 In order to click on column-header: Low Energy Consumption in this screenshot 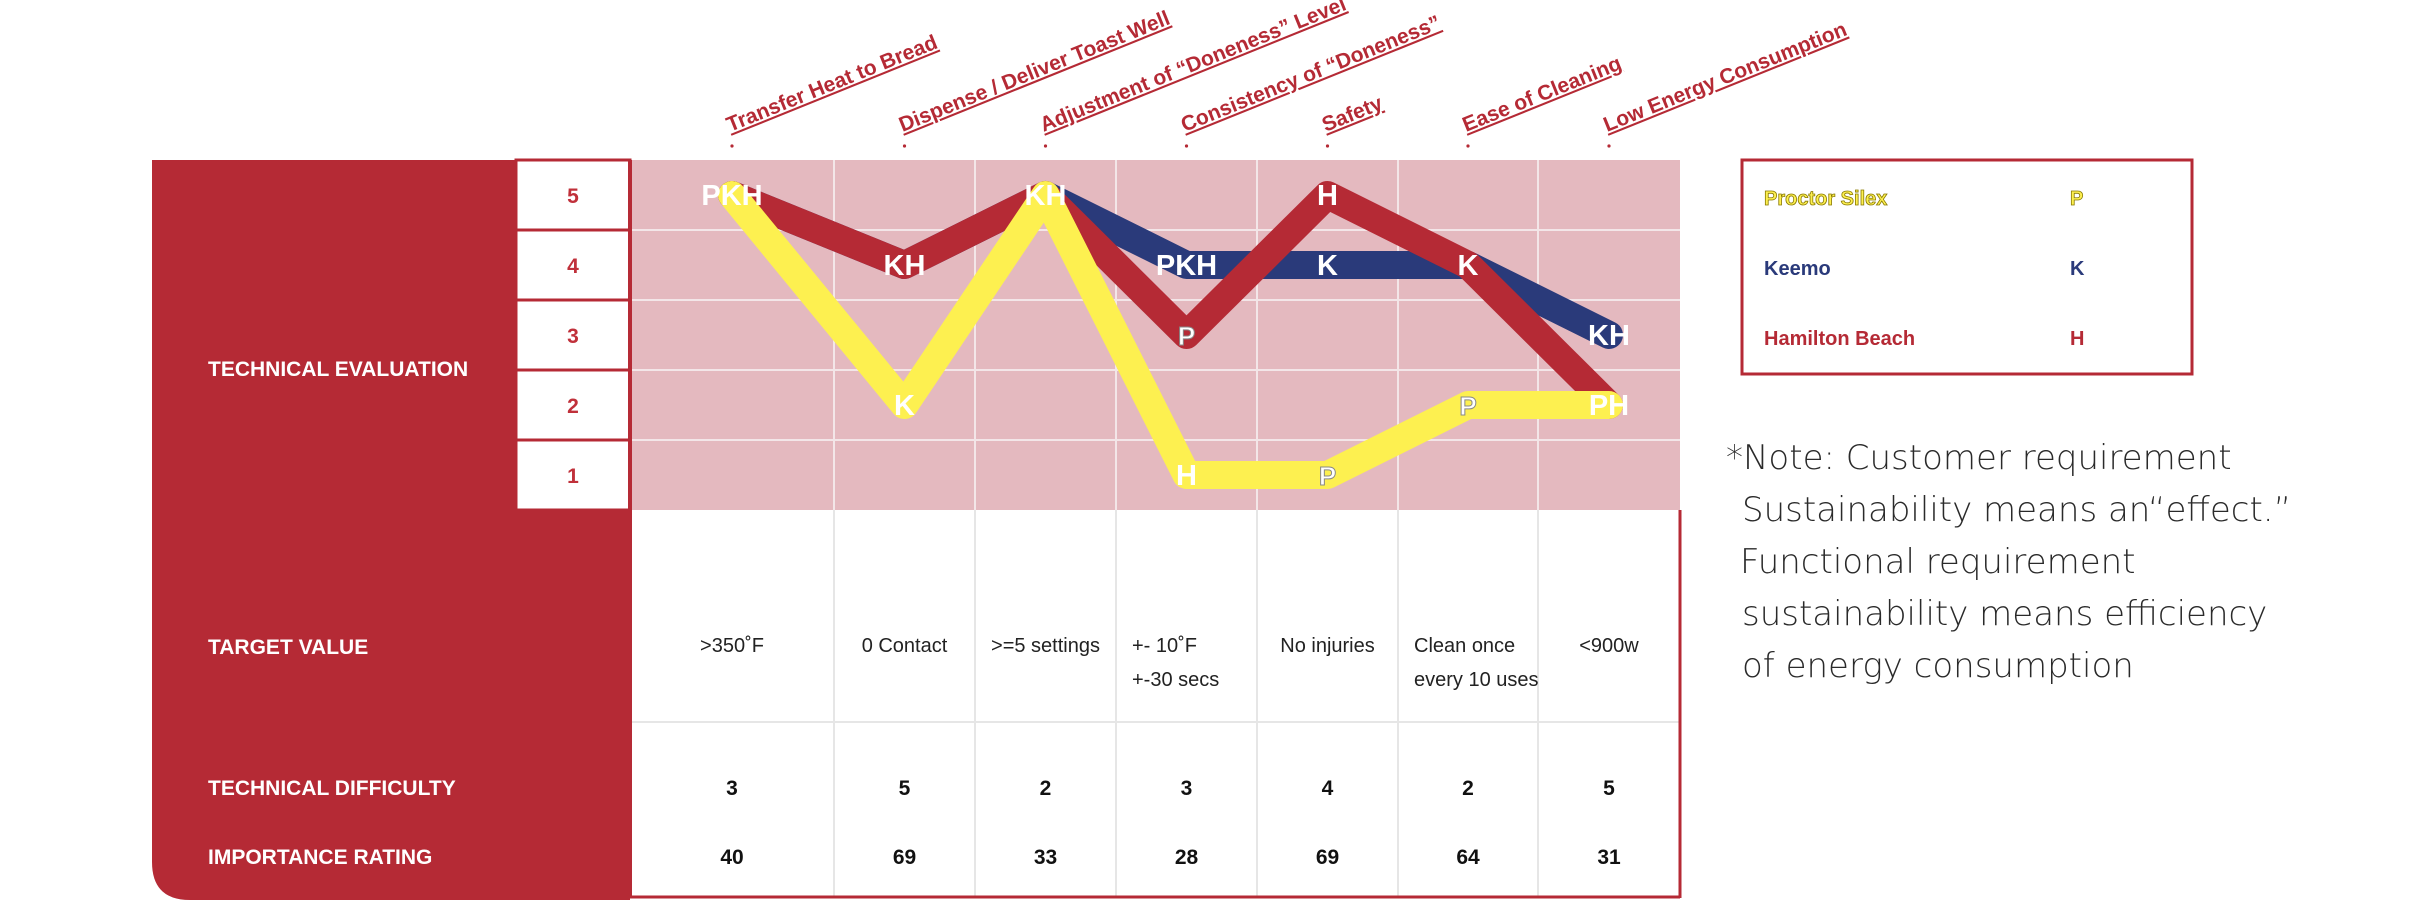, I will do `click(1725, 77)`.